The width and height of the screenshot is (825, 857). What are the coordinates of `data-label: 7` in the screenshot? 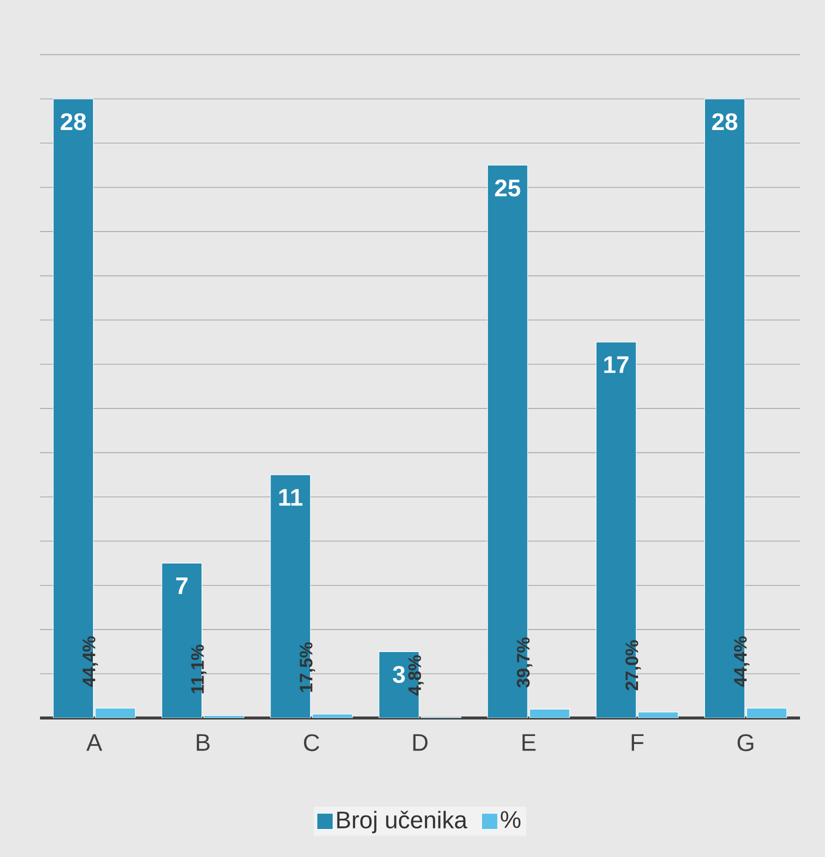 It's located at (182, 586).